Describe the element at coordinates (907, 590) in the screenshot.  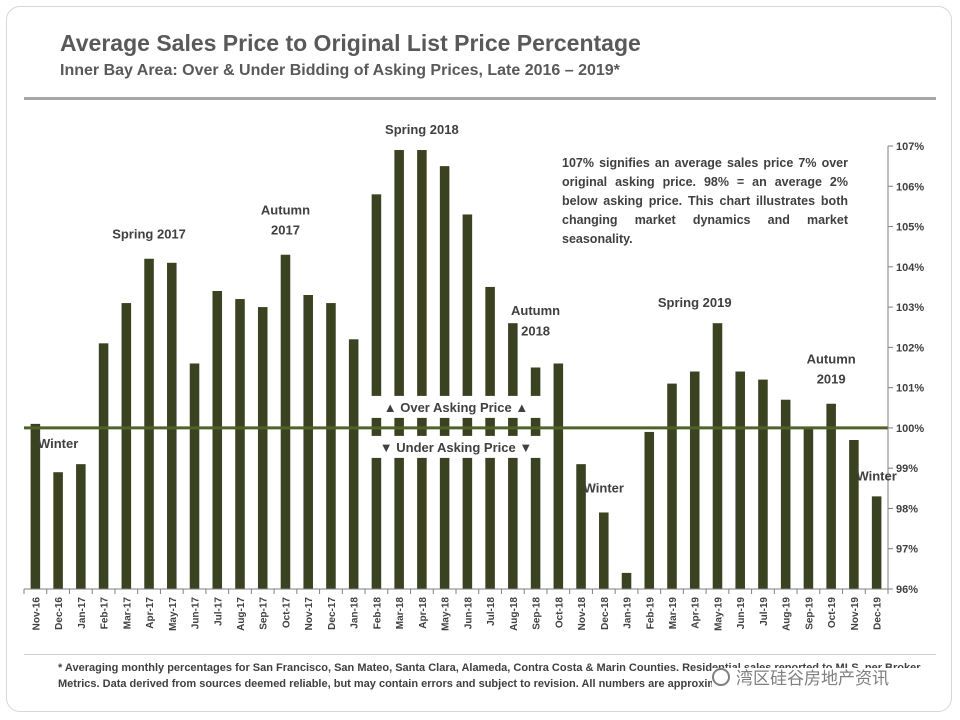
I see `y-tick-label: 96%` at that location.